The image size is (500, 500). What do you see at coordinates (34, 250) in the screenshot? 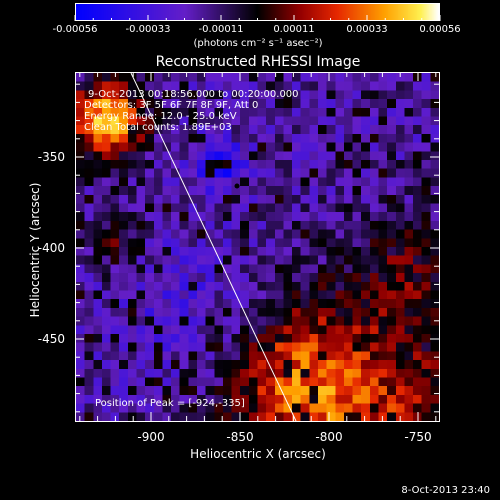
I see `y-axis-label: Heliocentric Y (arcsec)` at bounding box center [34, 250].